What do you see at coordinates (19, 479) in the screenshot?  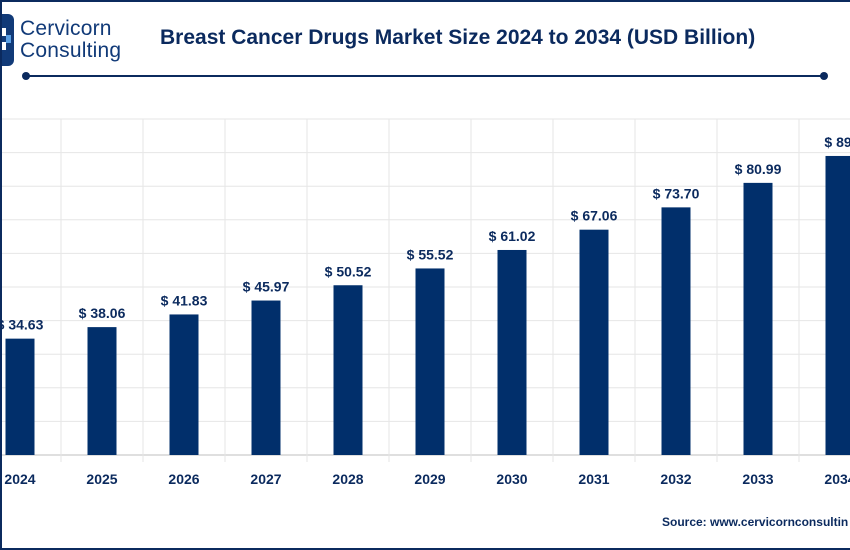 I see `x-tick-2024: 2024` at bounding box center [19, 479].